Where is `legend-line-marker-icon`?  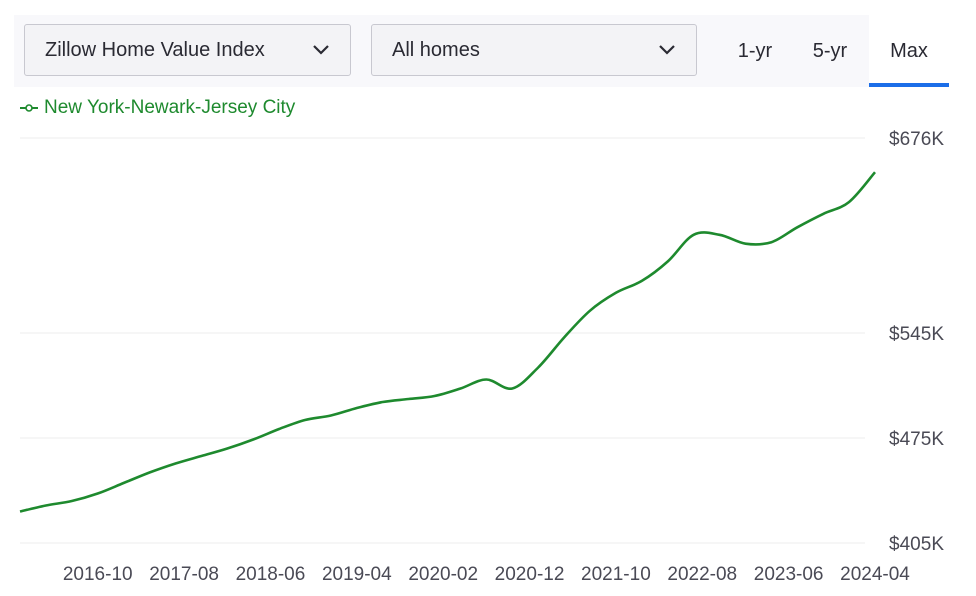
legend-line-marker-icon is located at coordinates (29, 108).